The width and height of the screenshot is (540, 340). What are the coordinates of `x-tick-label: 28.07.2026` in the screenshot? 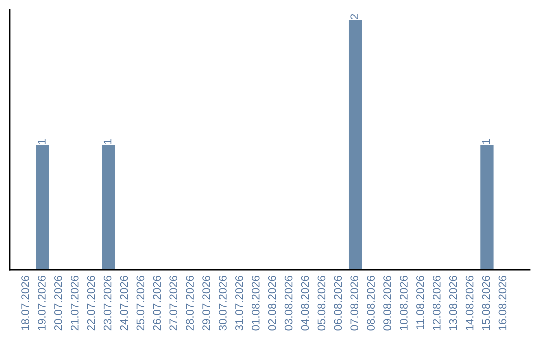 It's located at (190, 303).